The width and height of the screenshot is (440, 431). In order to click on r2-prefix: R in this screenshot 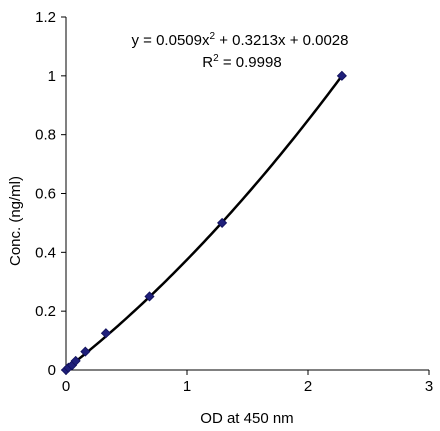, I will do `click(207, 62)`.